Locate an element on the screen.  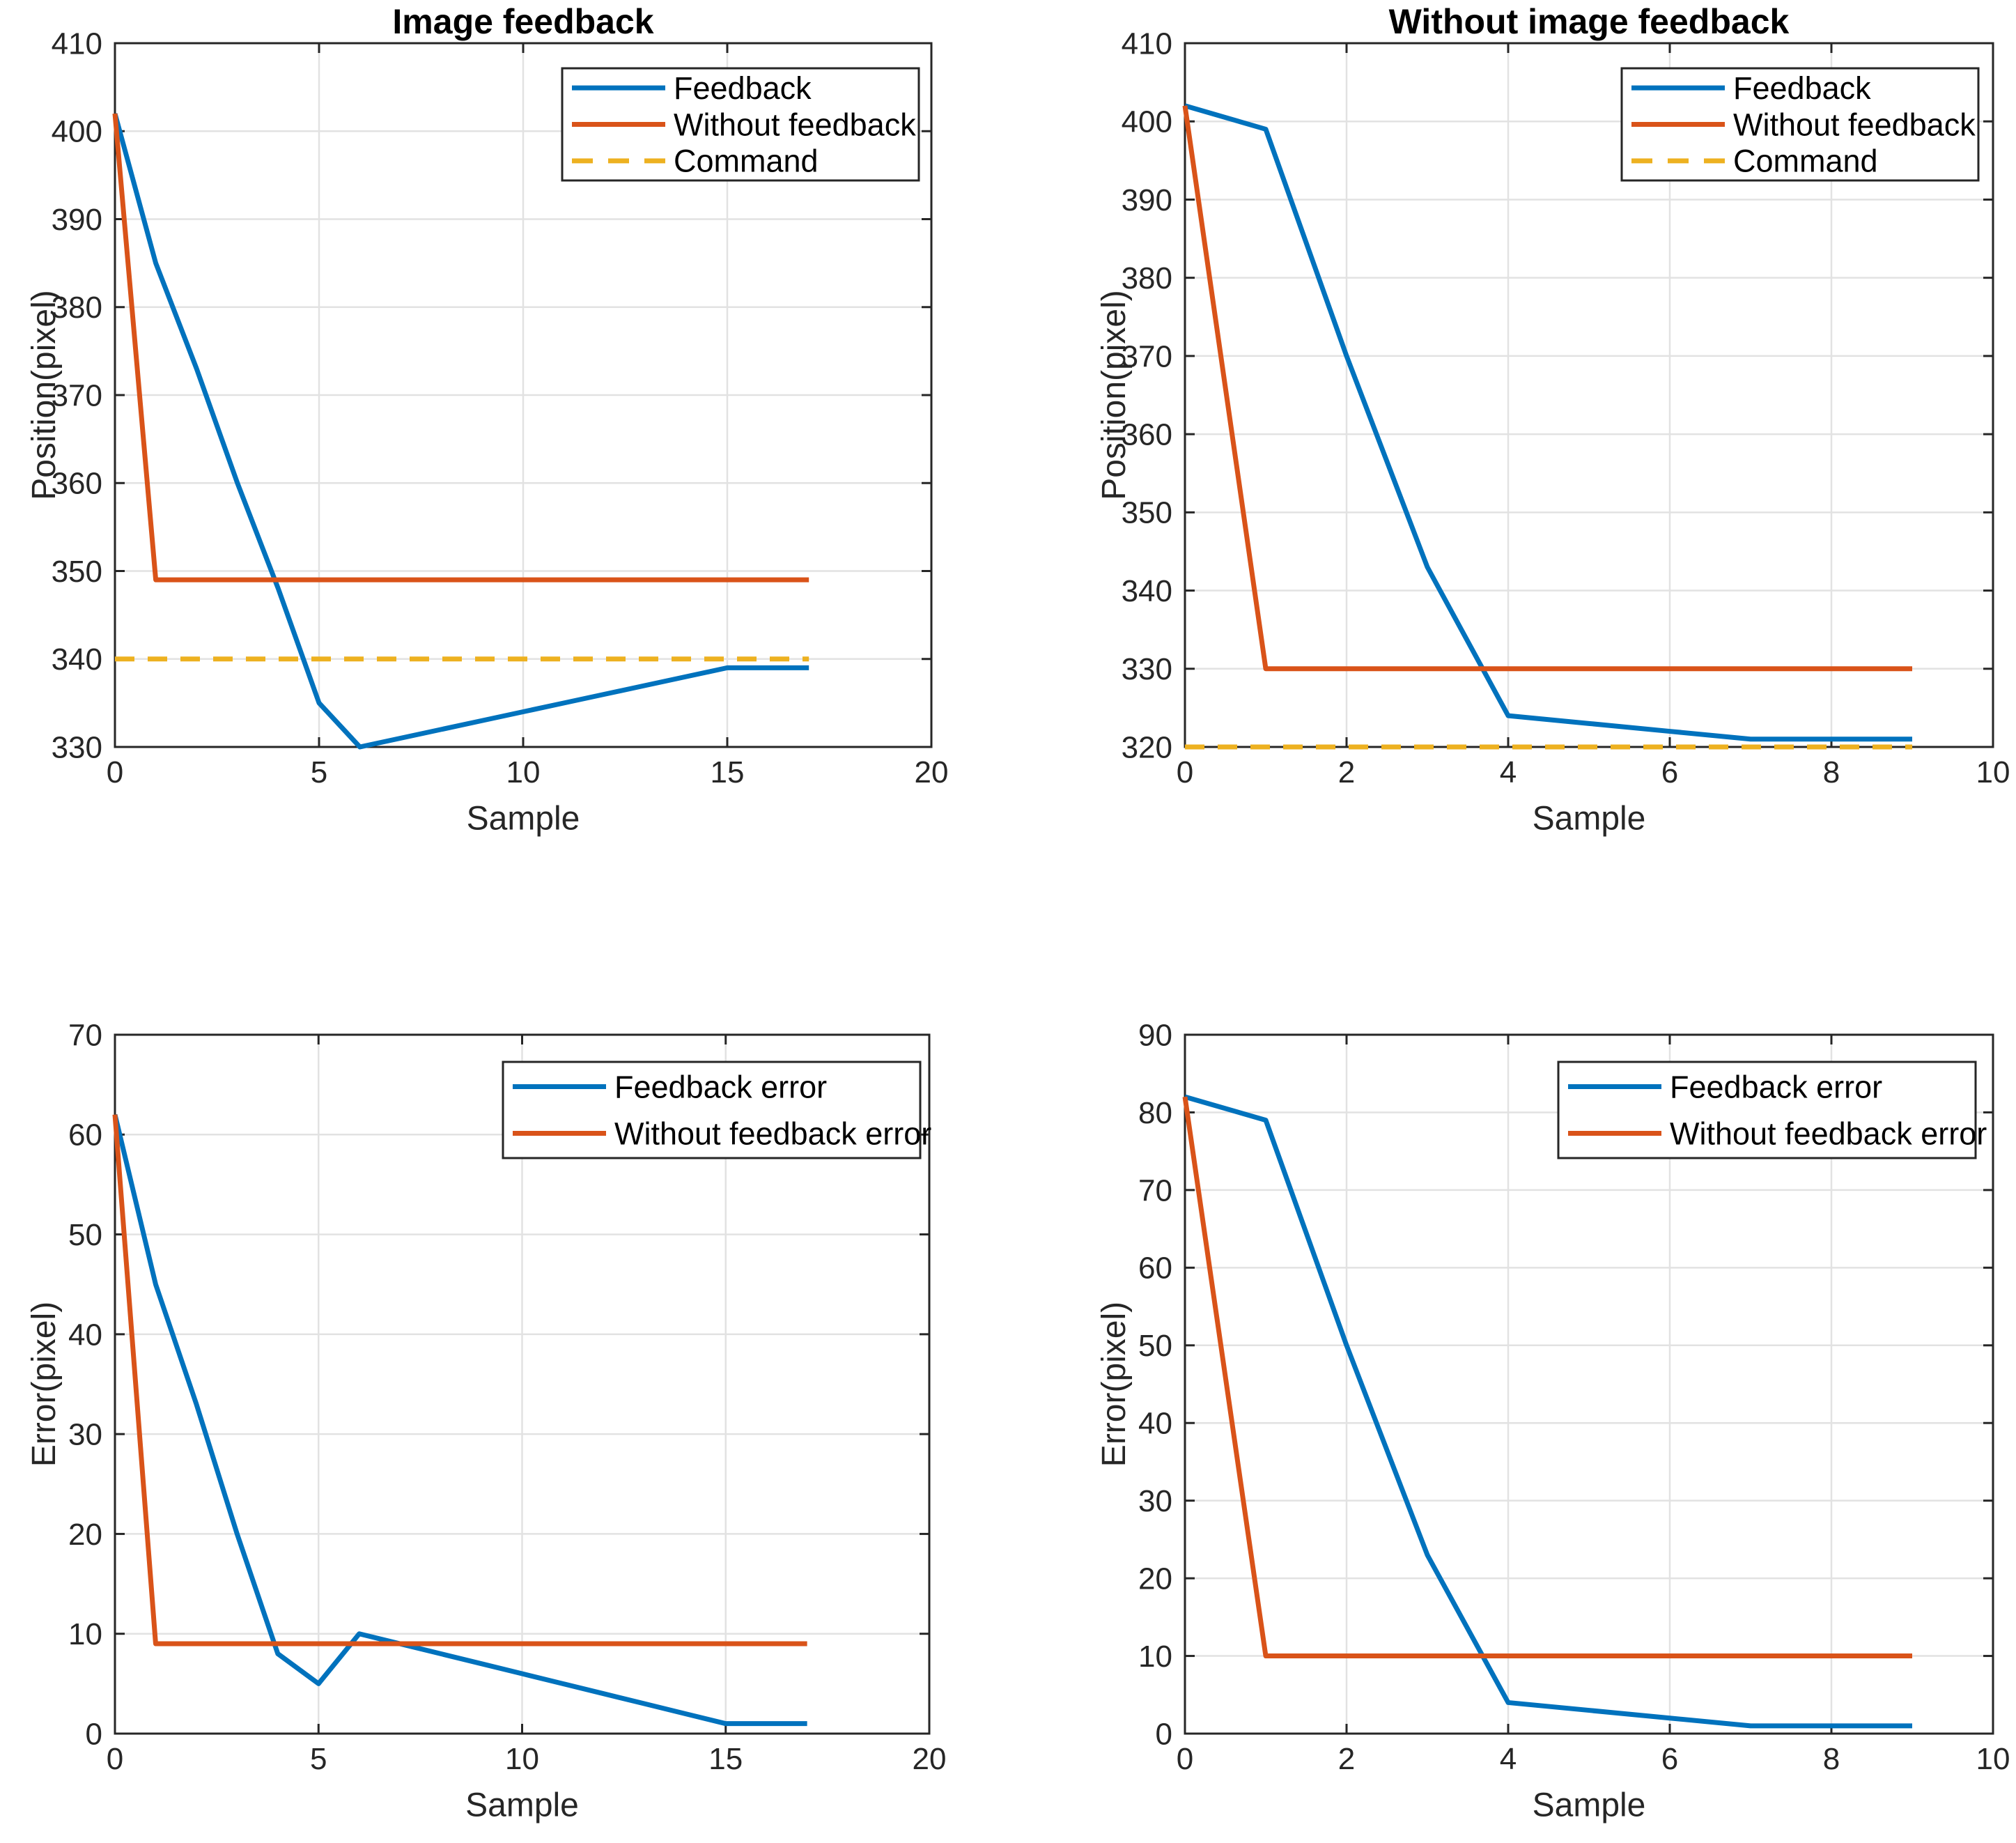
y-axis-label: Error(pixel) is located at coordinates (44, 1384).